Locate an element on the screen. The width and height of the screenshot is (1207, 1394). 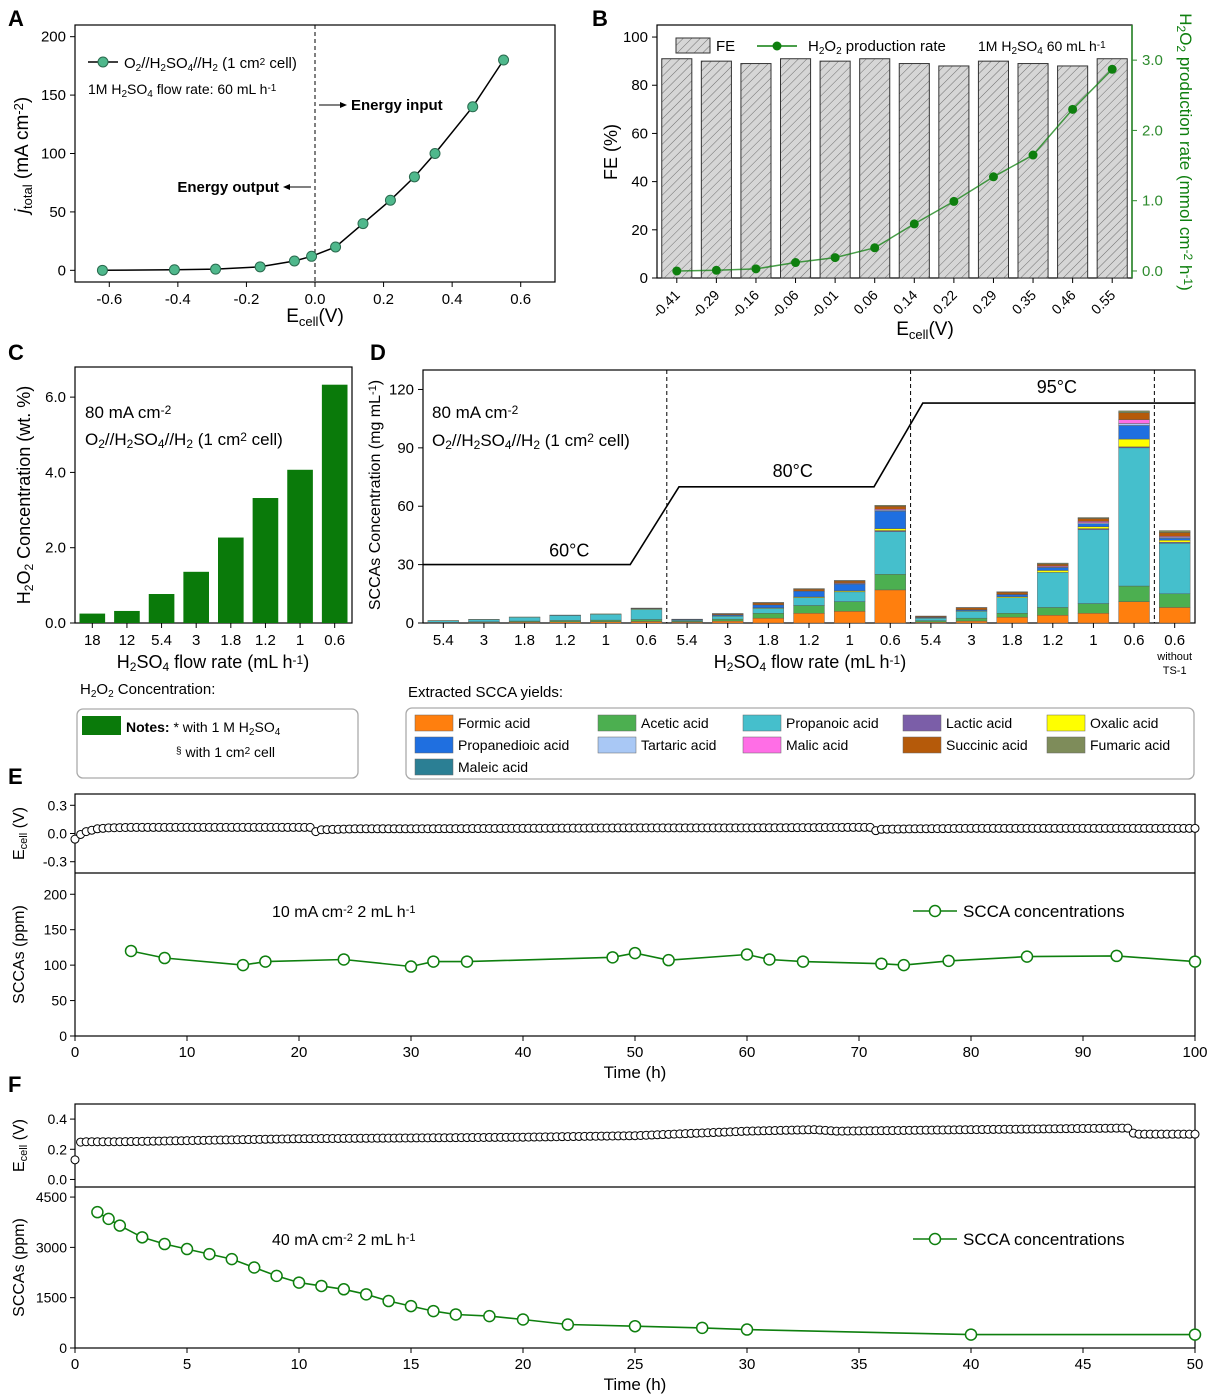
y-tick-label: 100 is located at coordinates (56, 965).